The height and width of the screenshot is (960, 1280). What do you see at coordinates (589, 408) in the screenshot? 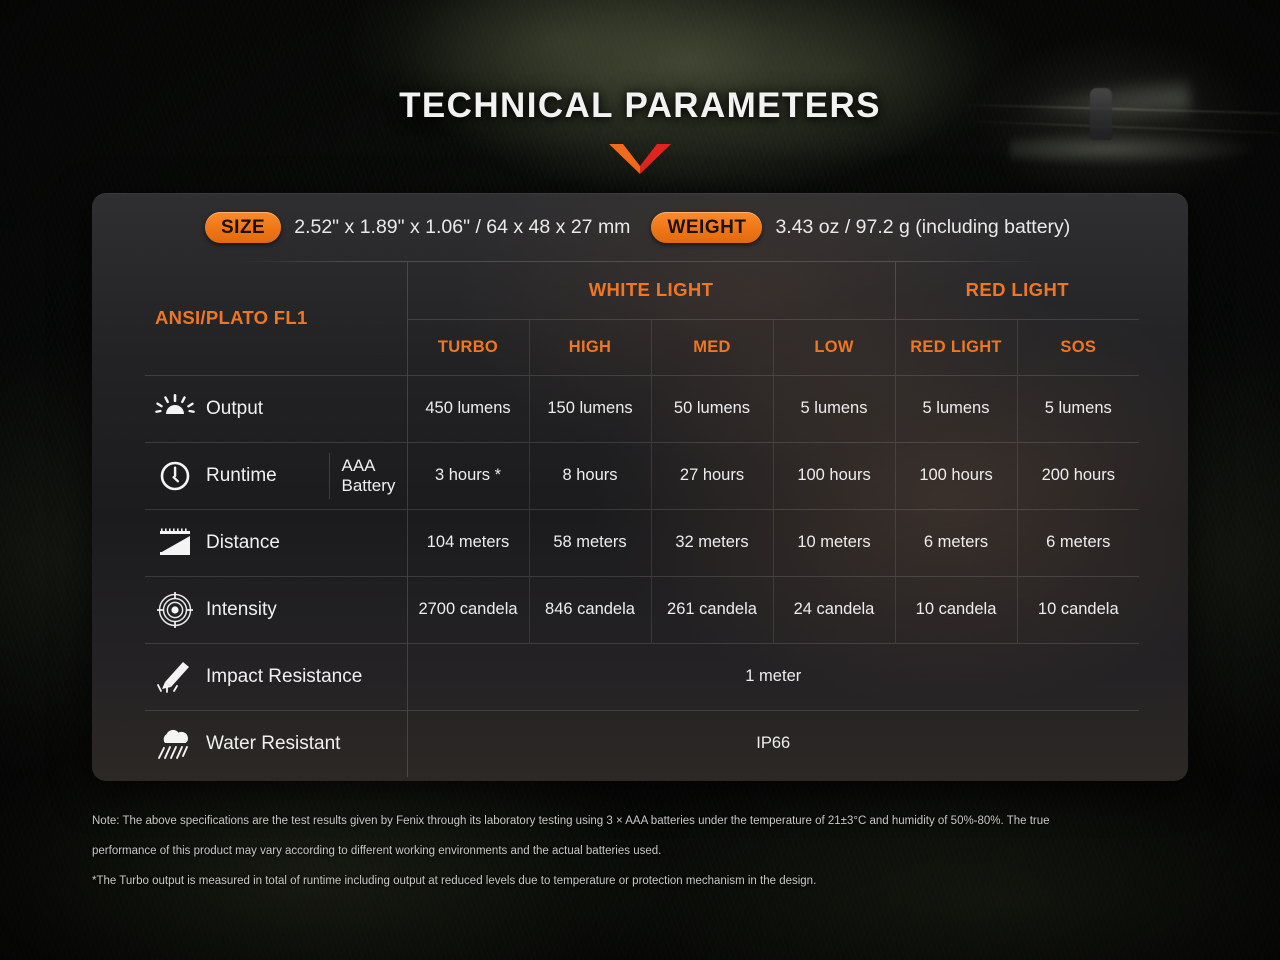
I see `cell-output-high: 150 lumens` at bounding box center [589, 408].